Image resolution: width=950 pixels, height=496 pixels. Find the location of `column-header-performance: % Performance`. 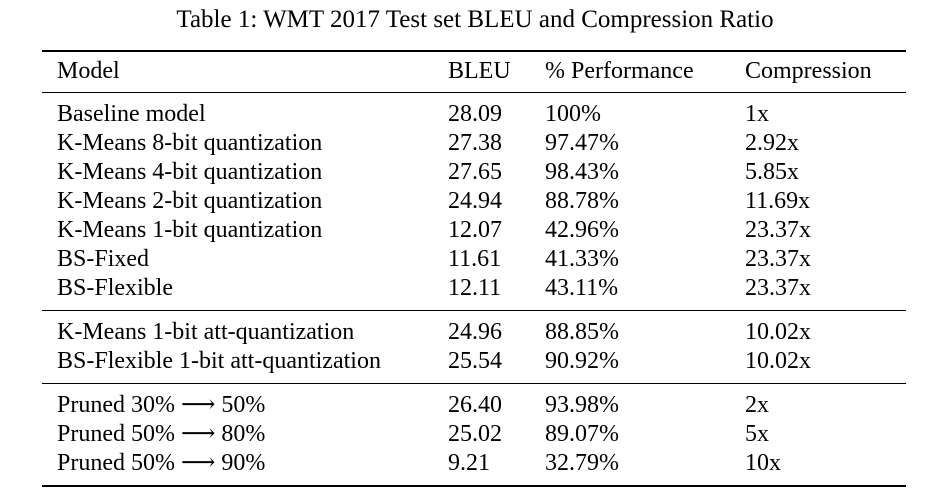

column-header-performance: % Performance is located at coordinates (619, 71).